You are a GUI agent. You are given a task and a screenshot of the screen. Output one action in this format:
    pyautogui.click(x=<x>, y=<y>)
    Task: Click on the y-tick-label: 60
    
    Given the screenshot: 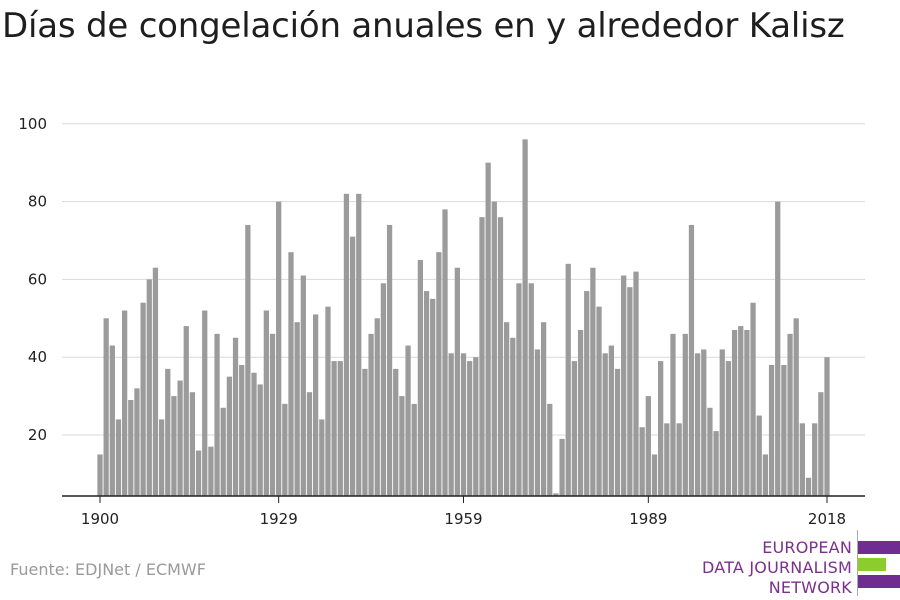 What is the action you would take?
    pyautogui.click(x=37, y=279)
    